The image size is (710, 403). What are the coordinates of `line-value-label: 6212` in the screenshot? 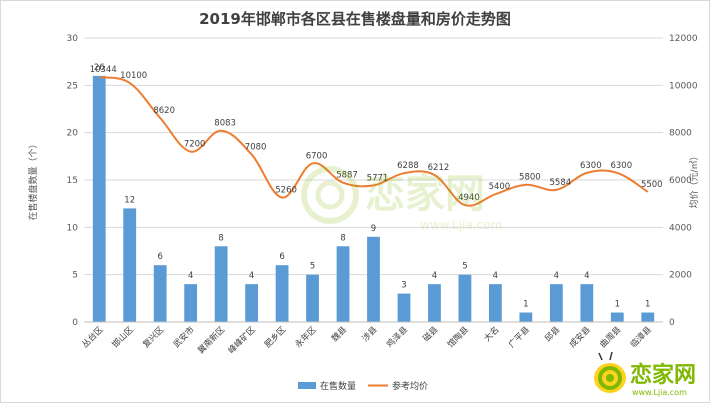 It's located at (439, 168).